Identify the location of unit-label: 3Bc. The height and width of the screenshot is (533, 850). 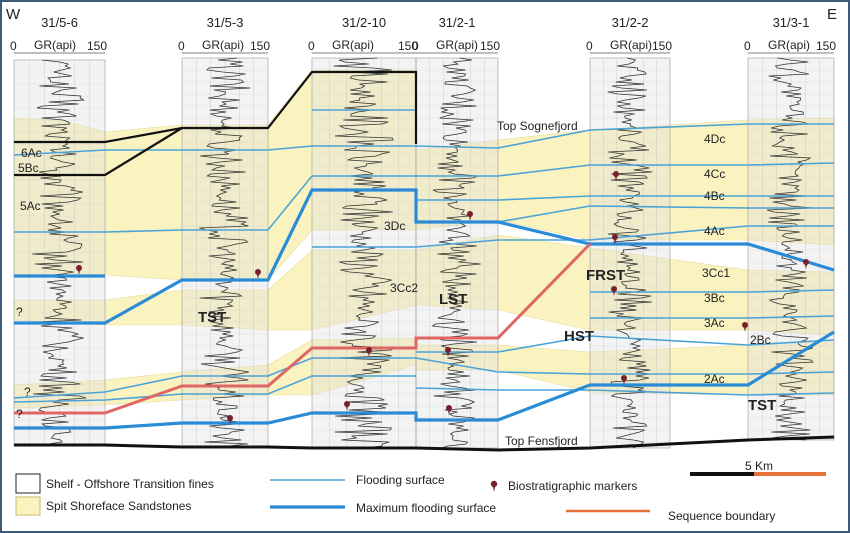
(714, 298).